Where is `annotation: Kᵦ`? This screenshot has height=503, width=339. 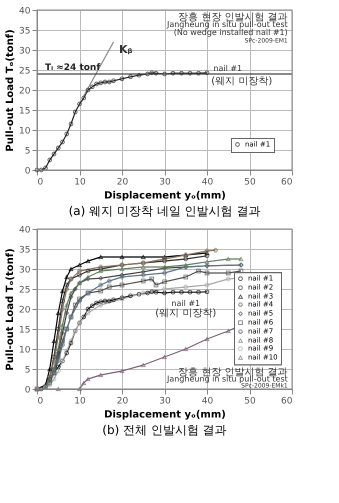 annotation: Kᵦ is located at coordinates (126, 49).